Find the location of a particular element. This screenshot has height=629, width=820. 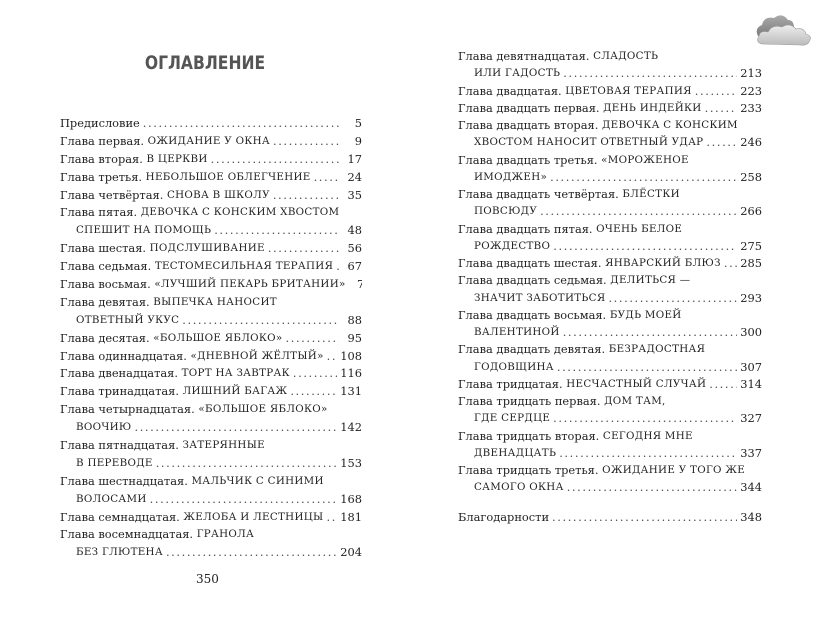

entry-title: СЛАДОСТЬ is located at coordinates (626, 56).